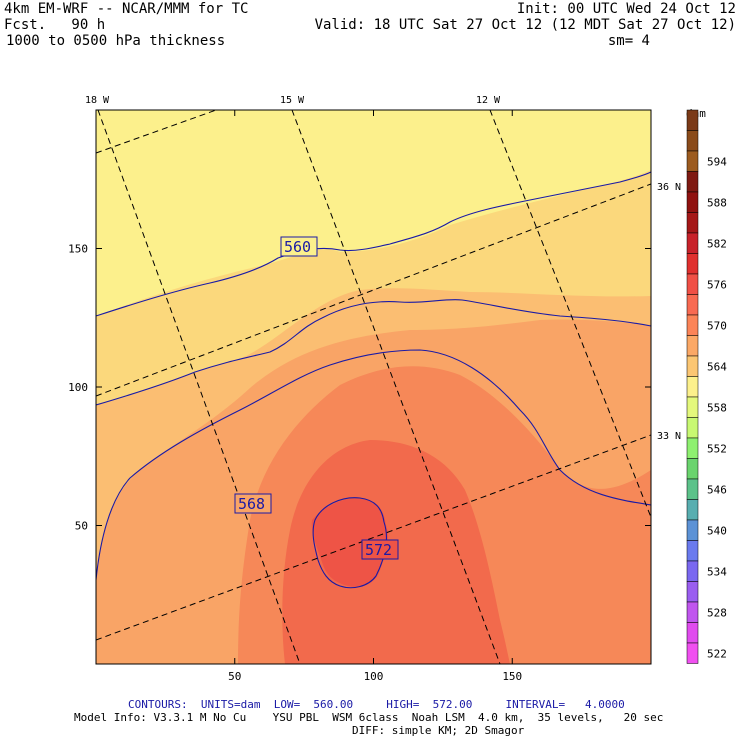 The image size is (740, 740). Describe the element at coordinates (717, 407) in the screenshot. I see `colorbar-tick-label: 558` at that location.